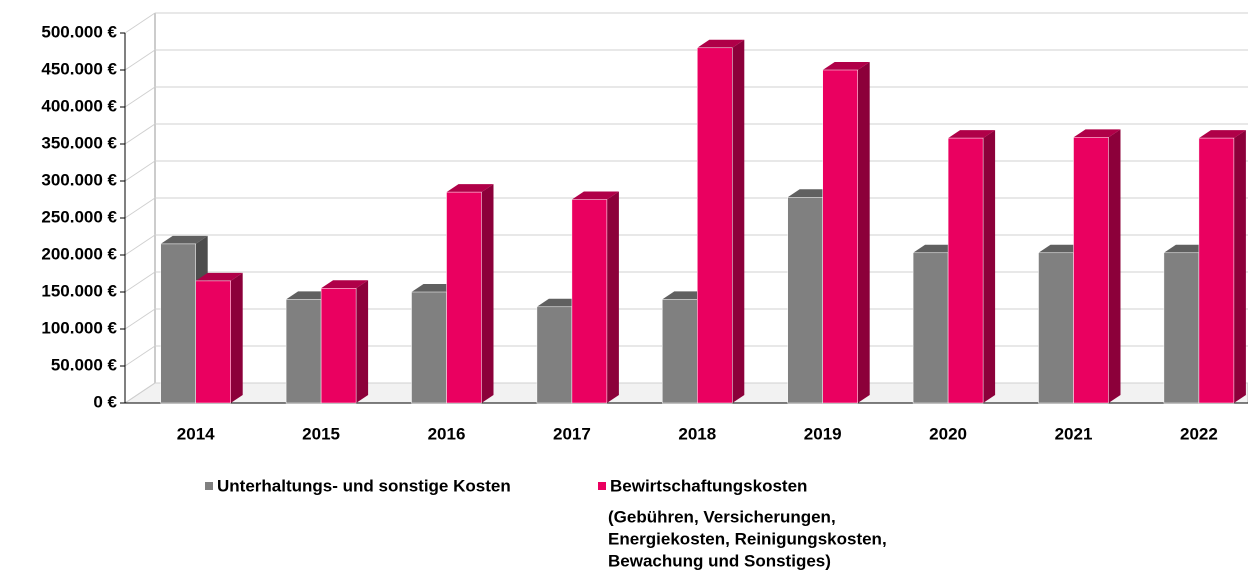 Image resolution: width=1248 pixels, height=573 pixels. Describe the element at coordinates (823, 433) in the screenshot. I see `x-tick-label: 2019` at that location.